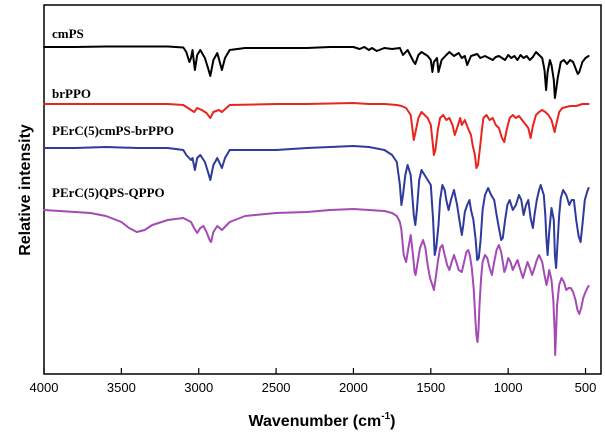  Describe the element at coordinates (71, 93) in the screenshot. I see `series-label-1: brPPO` at that location.